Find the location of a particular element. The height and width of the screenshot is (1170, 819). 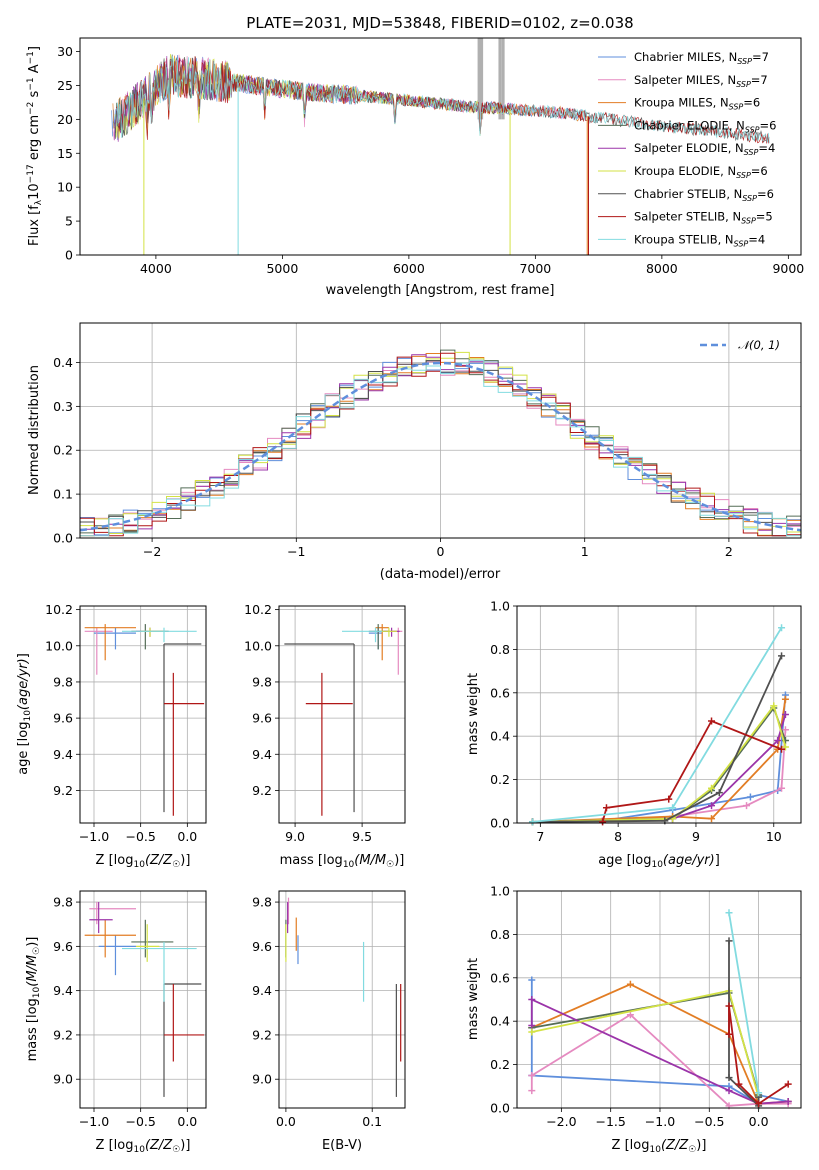

spectrum-lines is located at coordinates (440, 146).